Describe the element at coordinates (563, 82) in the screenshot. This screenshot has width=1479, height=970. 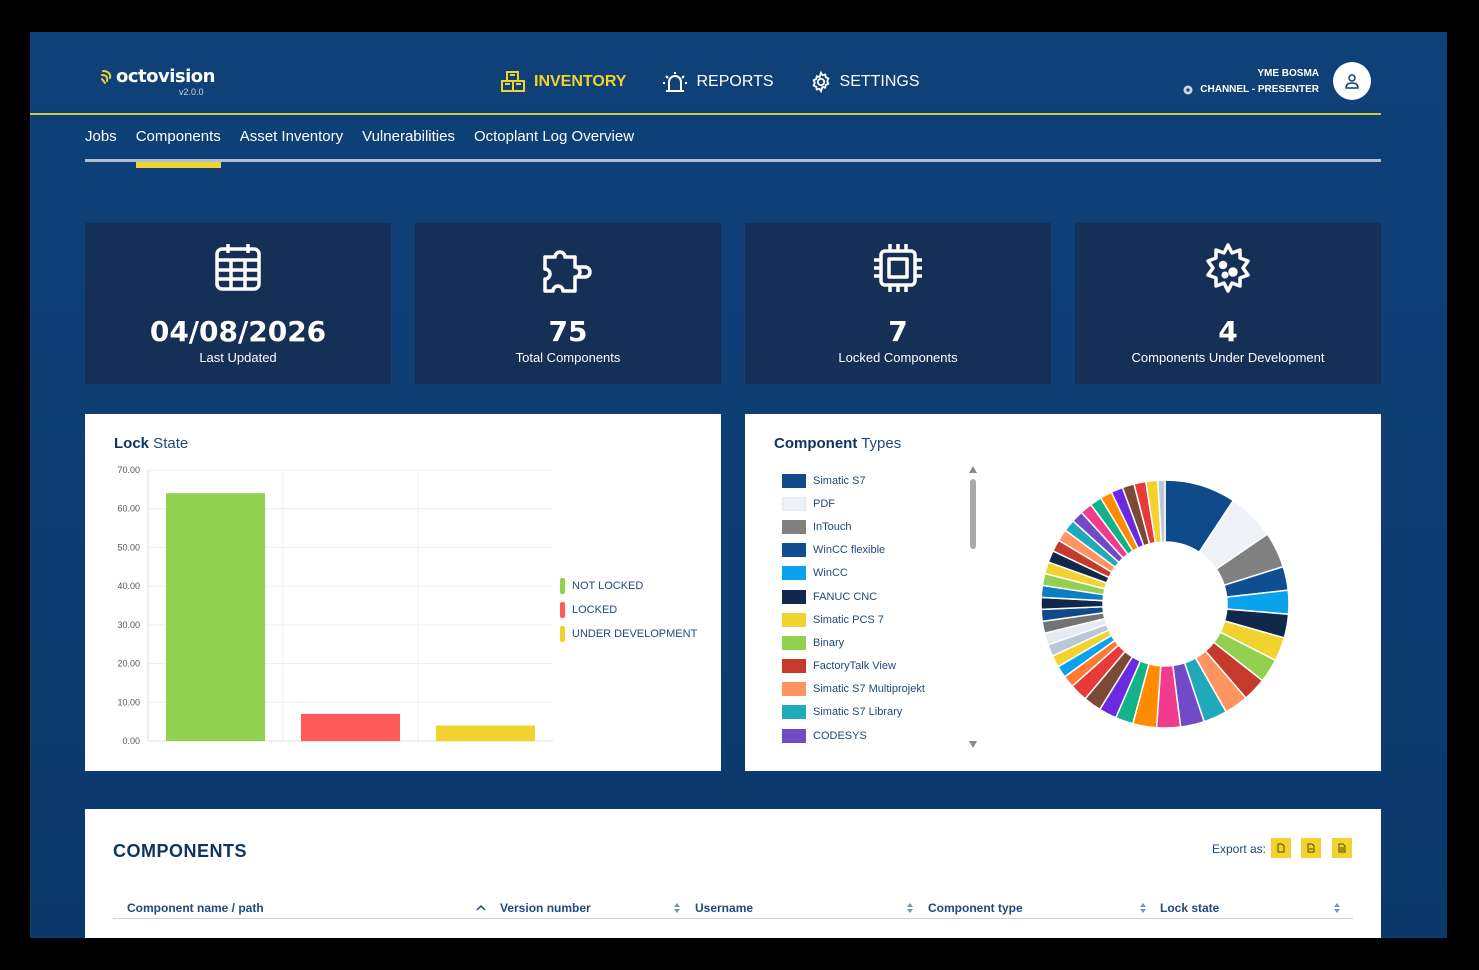
I see `nav-inventory: INVENTORY` at that location.